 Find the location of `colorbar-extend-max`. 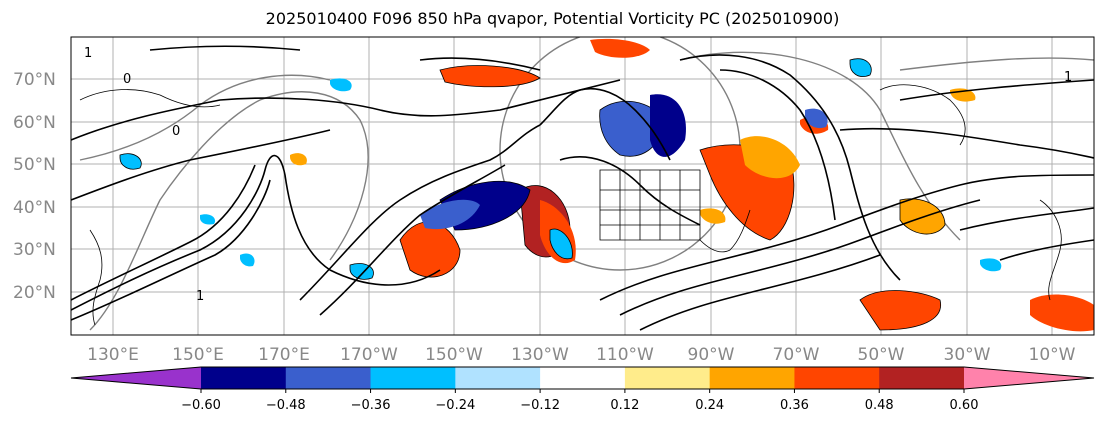

colorbar-extend-max is located at coordinates (1029, 378).